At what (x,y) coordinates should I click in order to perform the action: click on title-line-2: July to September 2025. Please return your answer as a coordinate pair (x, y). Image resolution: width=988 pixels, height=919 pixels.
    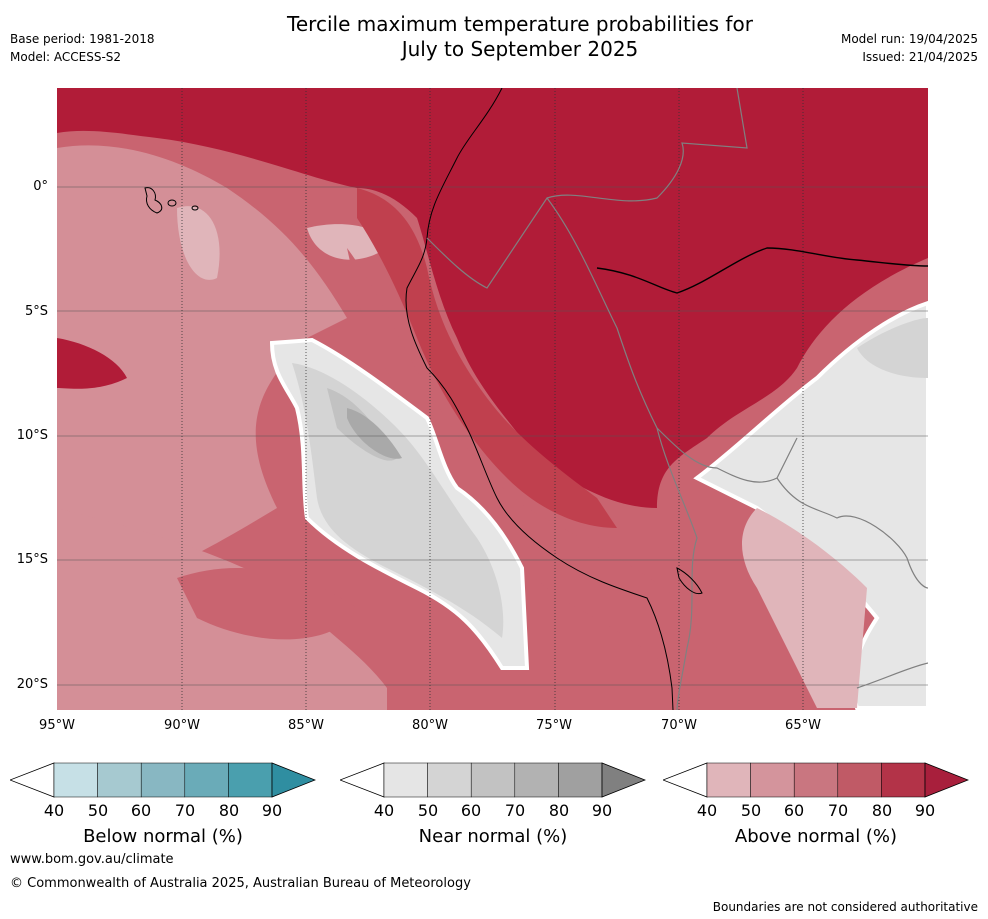
    Looking at the image, I should click on (520, 49).